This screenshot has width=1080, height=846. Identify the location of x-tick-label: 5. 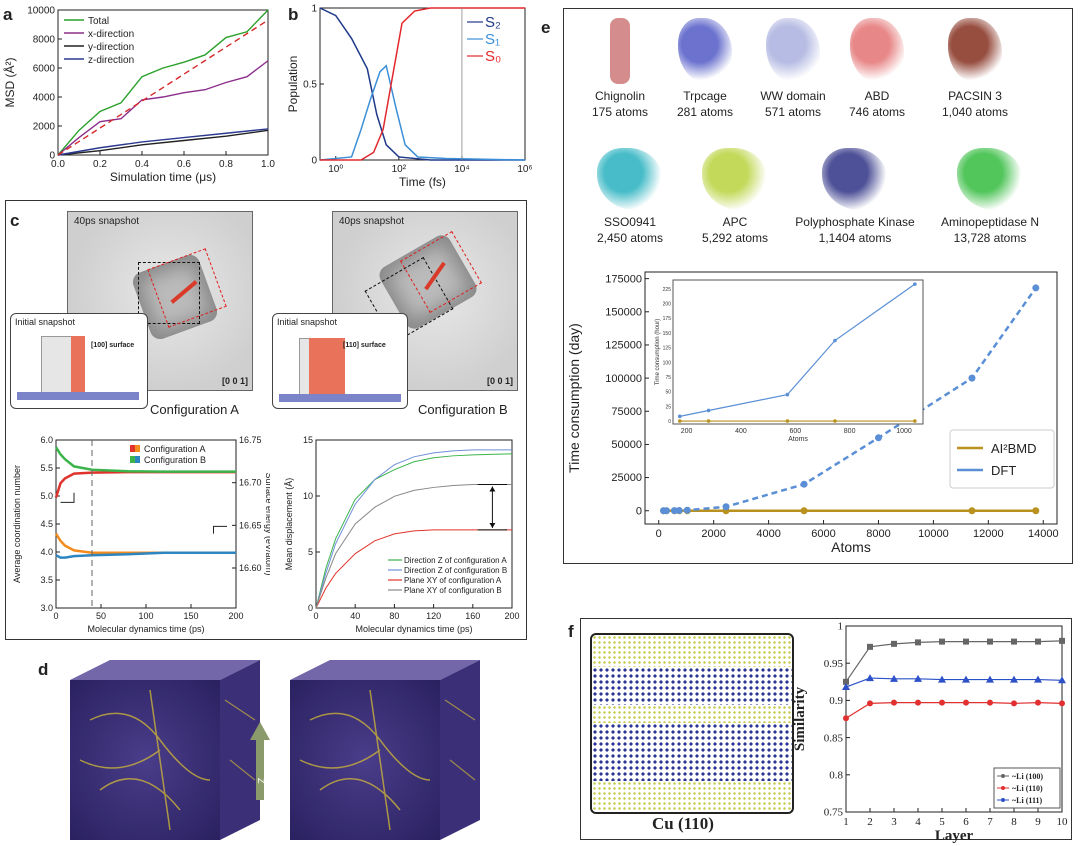
(942, 822).